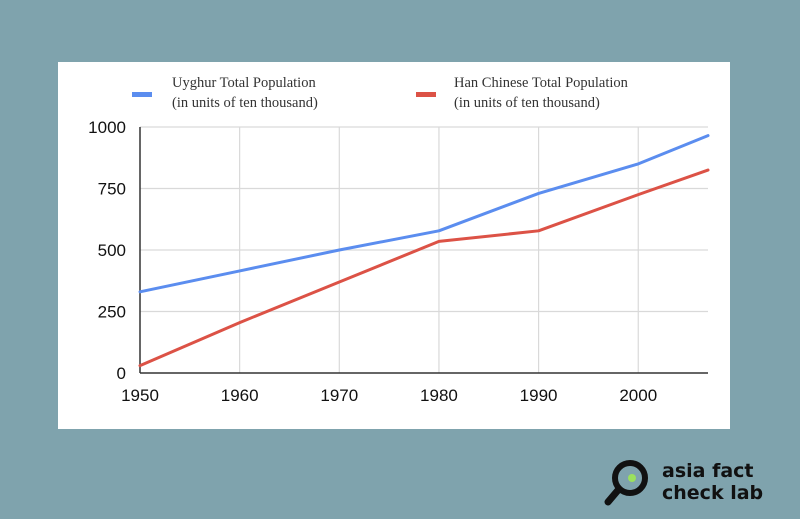 The width and height of the screenshot is (800, 519). Describe the element at coordinates (112, 250) in the screenshot. I see `y-tick-label: 500` at that location.